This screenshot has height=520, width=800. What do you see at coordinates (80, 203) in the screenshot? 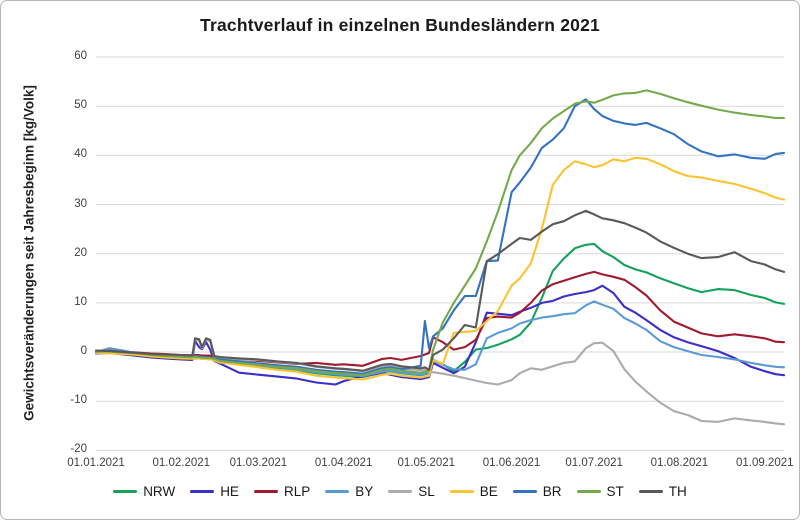
I see `y-tick-label: 30` at bounding box center [80, 203].